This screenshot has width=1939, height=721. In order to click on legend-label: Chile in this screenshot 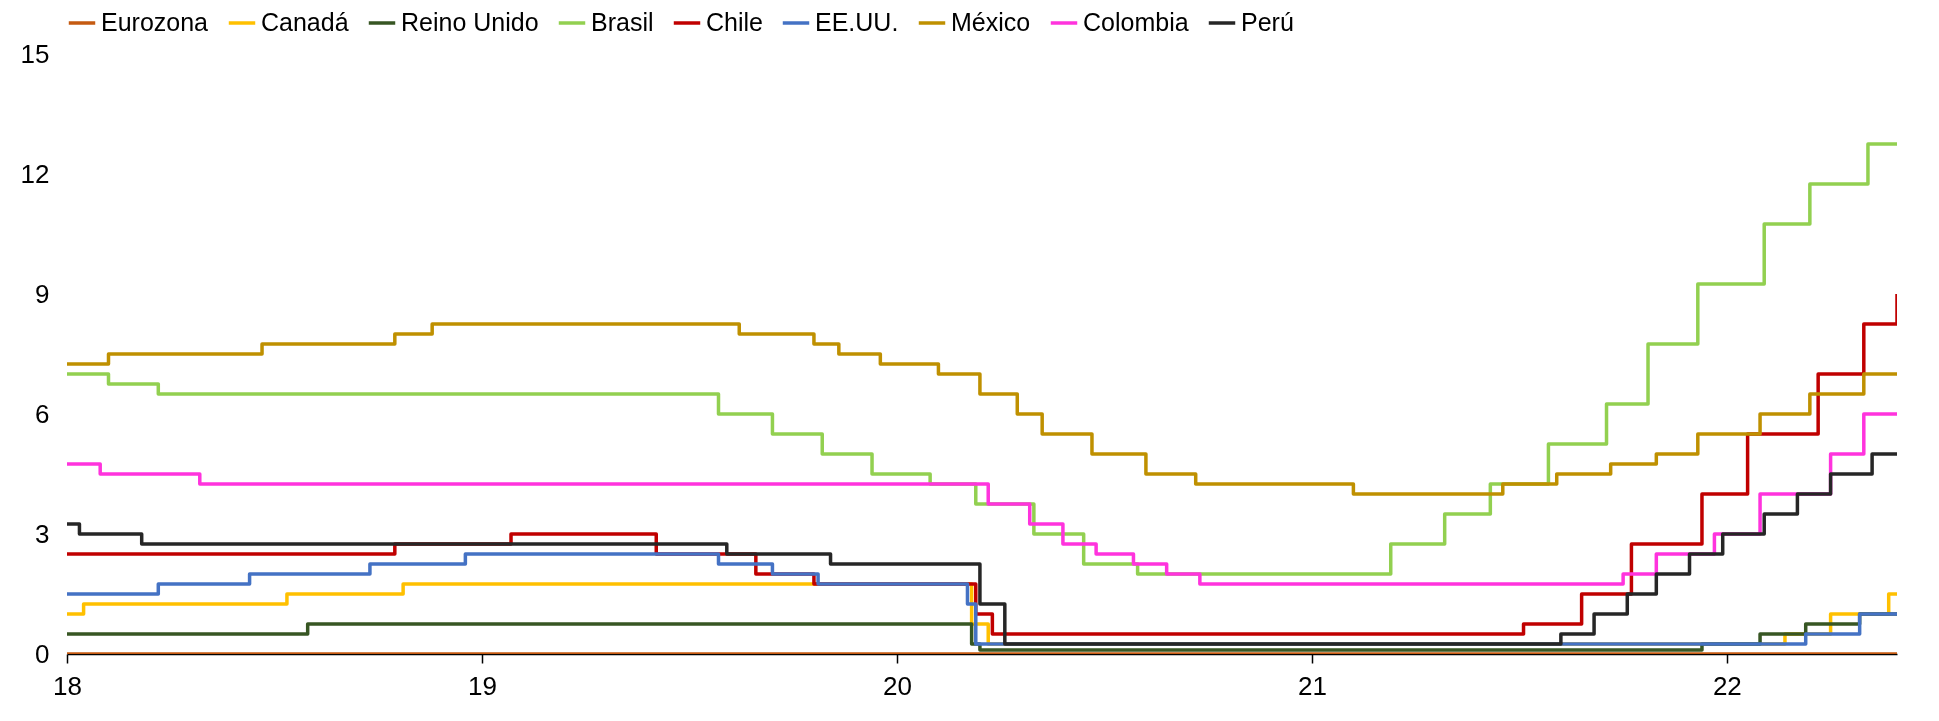, I will do `click(734, 22)`.